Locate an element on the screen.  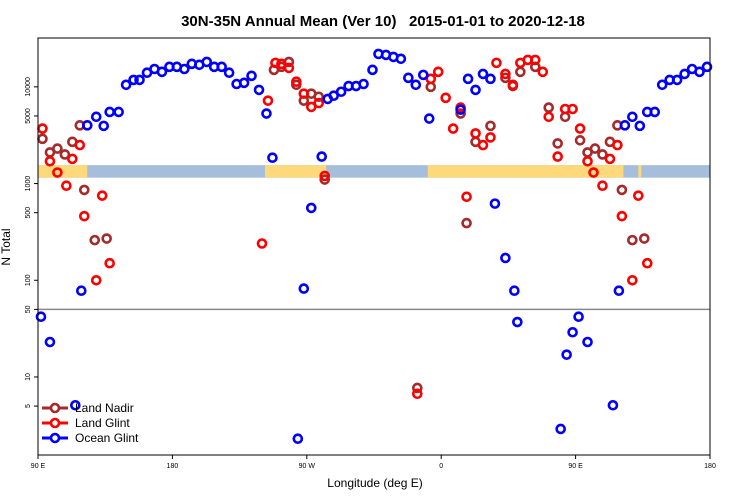
legend-label: Land Nadir is located at coordinates (104, 408).